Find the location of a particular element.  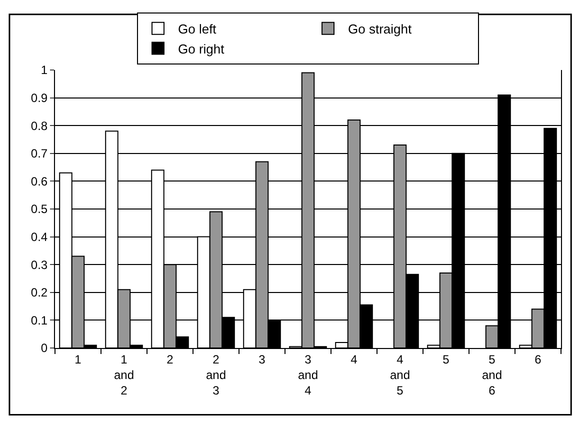

y-tick-label: 0.2 is located at coordinates (39, 293).